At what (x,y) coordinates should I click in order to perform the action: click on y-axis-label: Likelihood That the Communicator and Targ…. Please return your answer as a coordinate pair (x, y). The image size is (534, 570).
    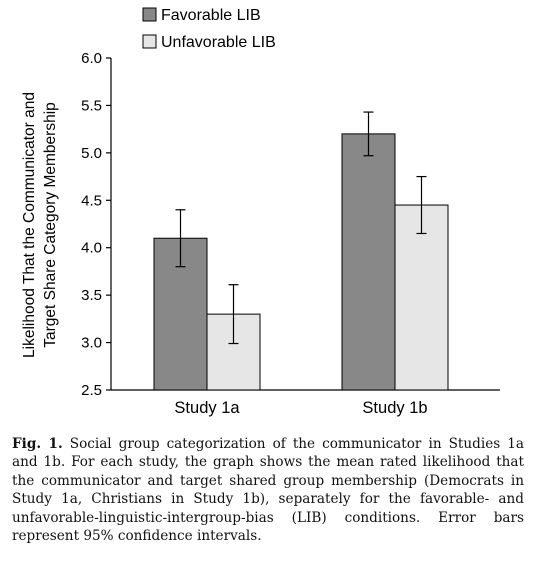
    Looking at the image, I should click on (40, 225).